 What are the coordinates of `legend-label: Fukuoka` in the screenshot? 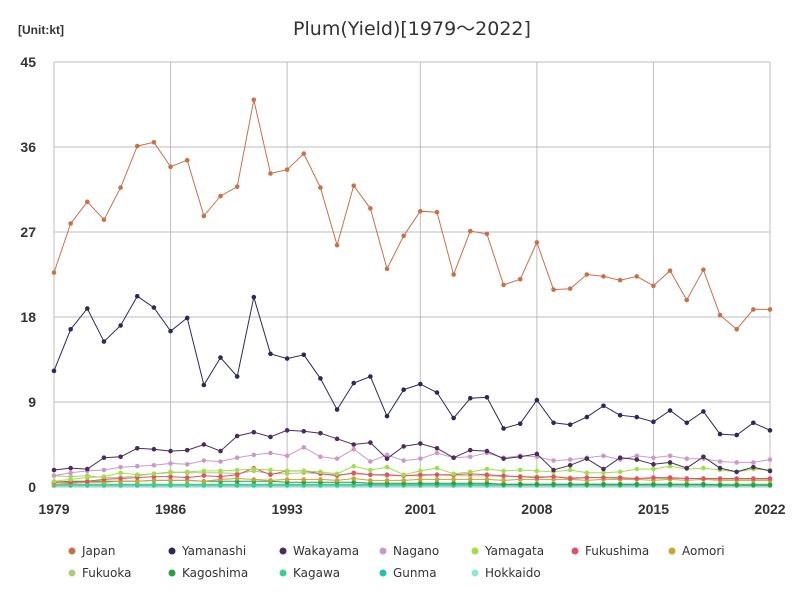 It's located at (106, 573).